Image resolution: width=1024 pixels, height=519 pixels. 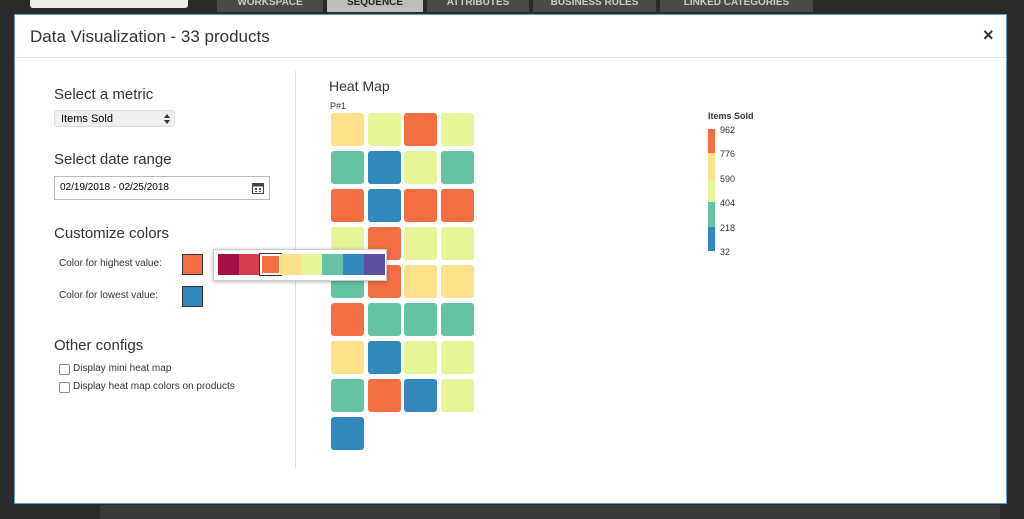 I want to click on legend-tick-label: 776, so click(x=728, y=154).